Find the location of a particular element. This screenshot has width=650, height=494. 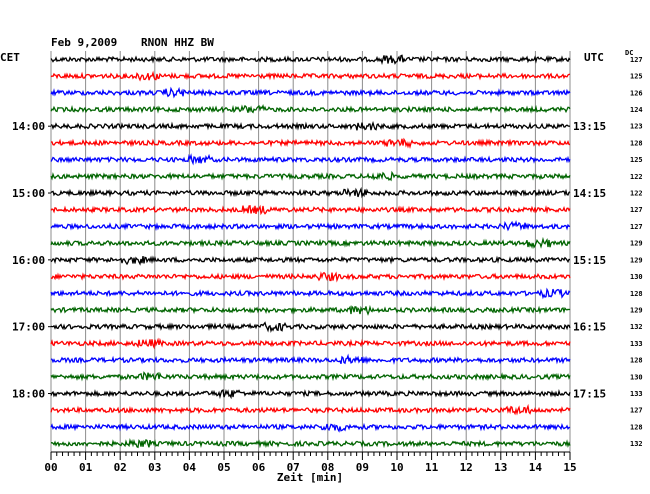

cet-hour-label: 18:00 is located at coordinates (28, 394).